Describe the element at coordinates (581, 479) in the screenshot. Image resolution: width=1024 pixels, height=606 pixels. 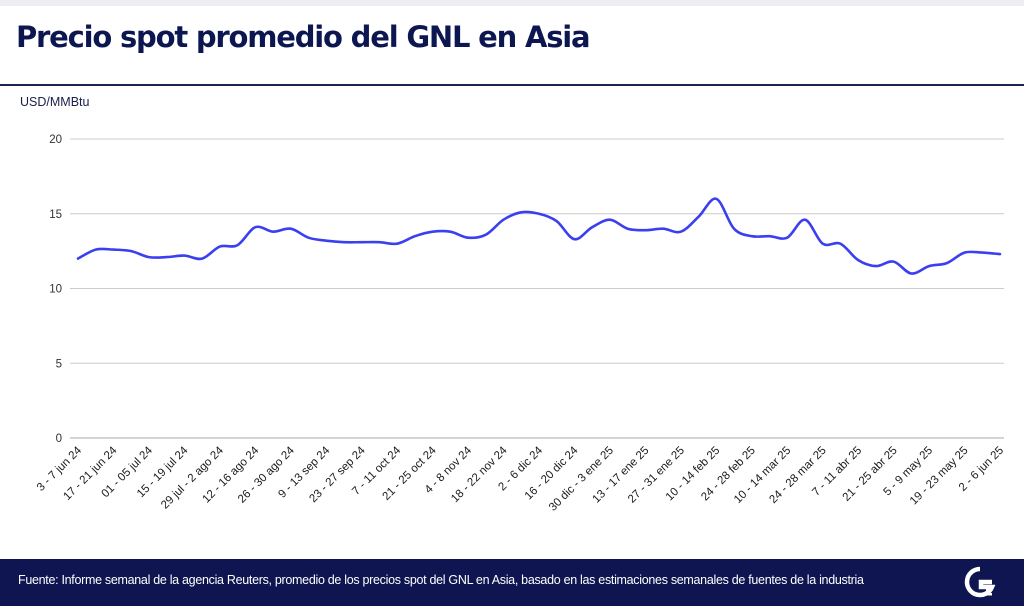
I see `x-tick-label: 30 dic - 3 ene 25` at that location.